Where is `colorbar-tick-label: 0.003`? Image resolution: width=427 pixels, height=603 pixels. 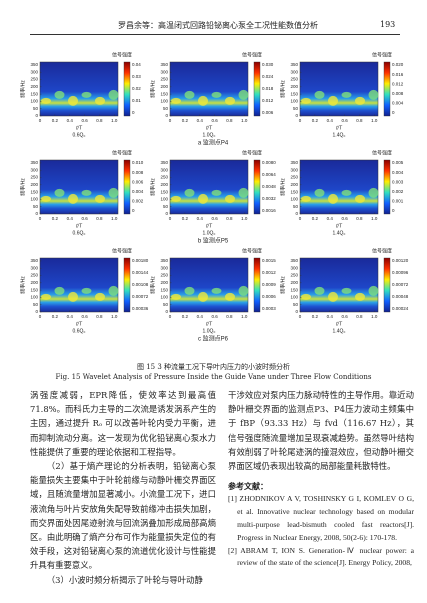
colorbar-tick-label: 0.003 is located at coordinates (398, 181).